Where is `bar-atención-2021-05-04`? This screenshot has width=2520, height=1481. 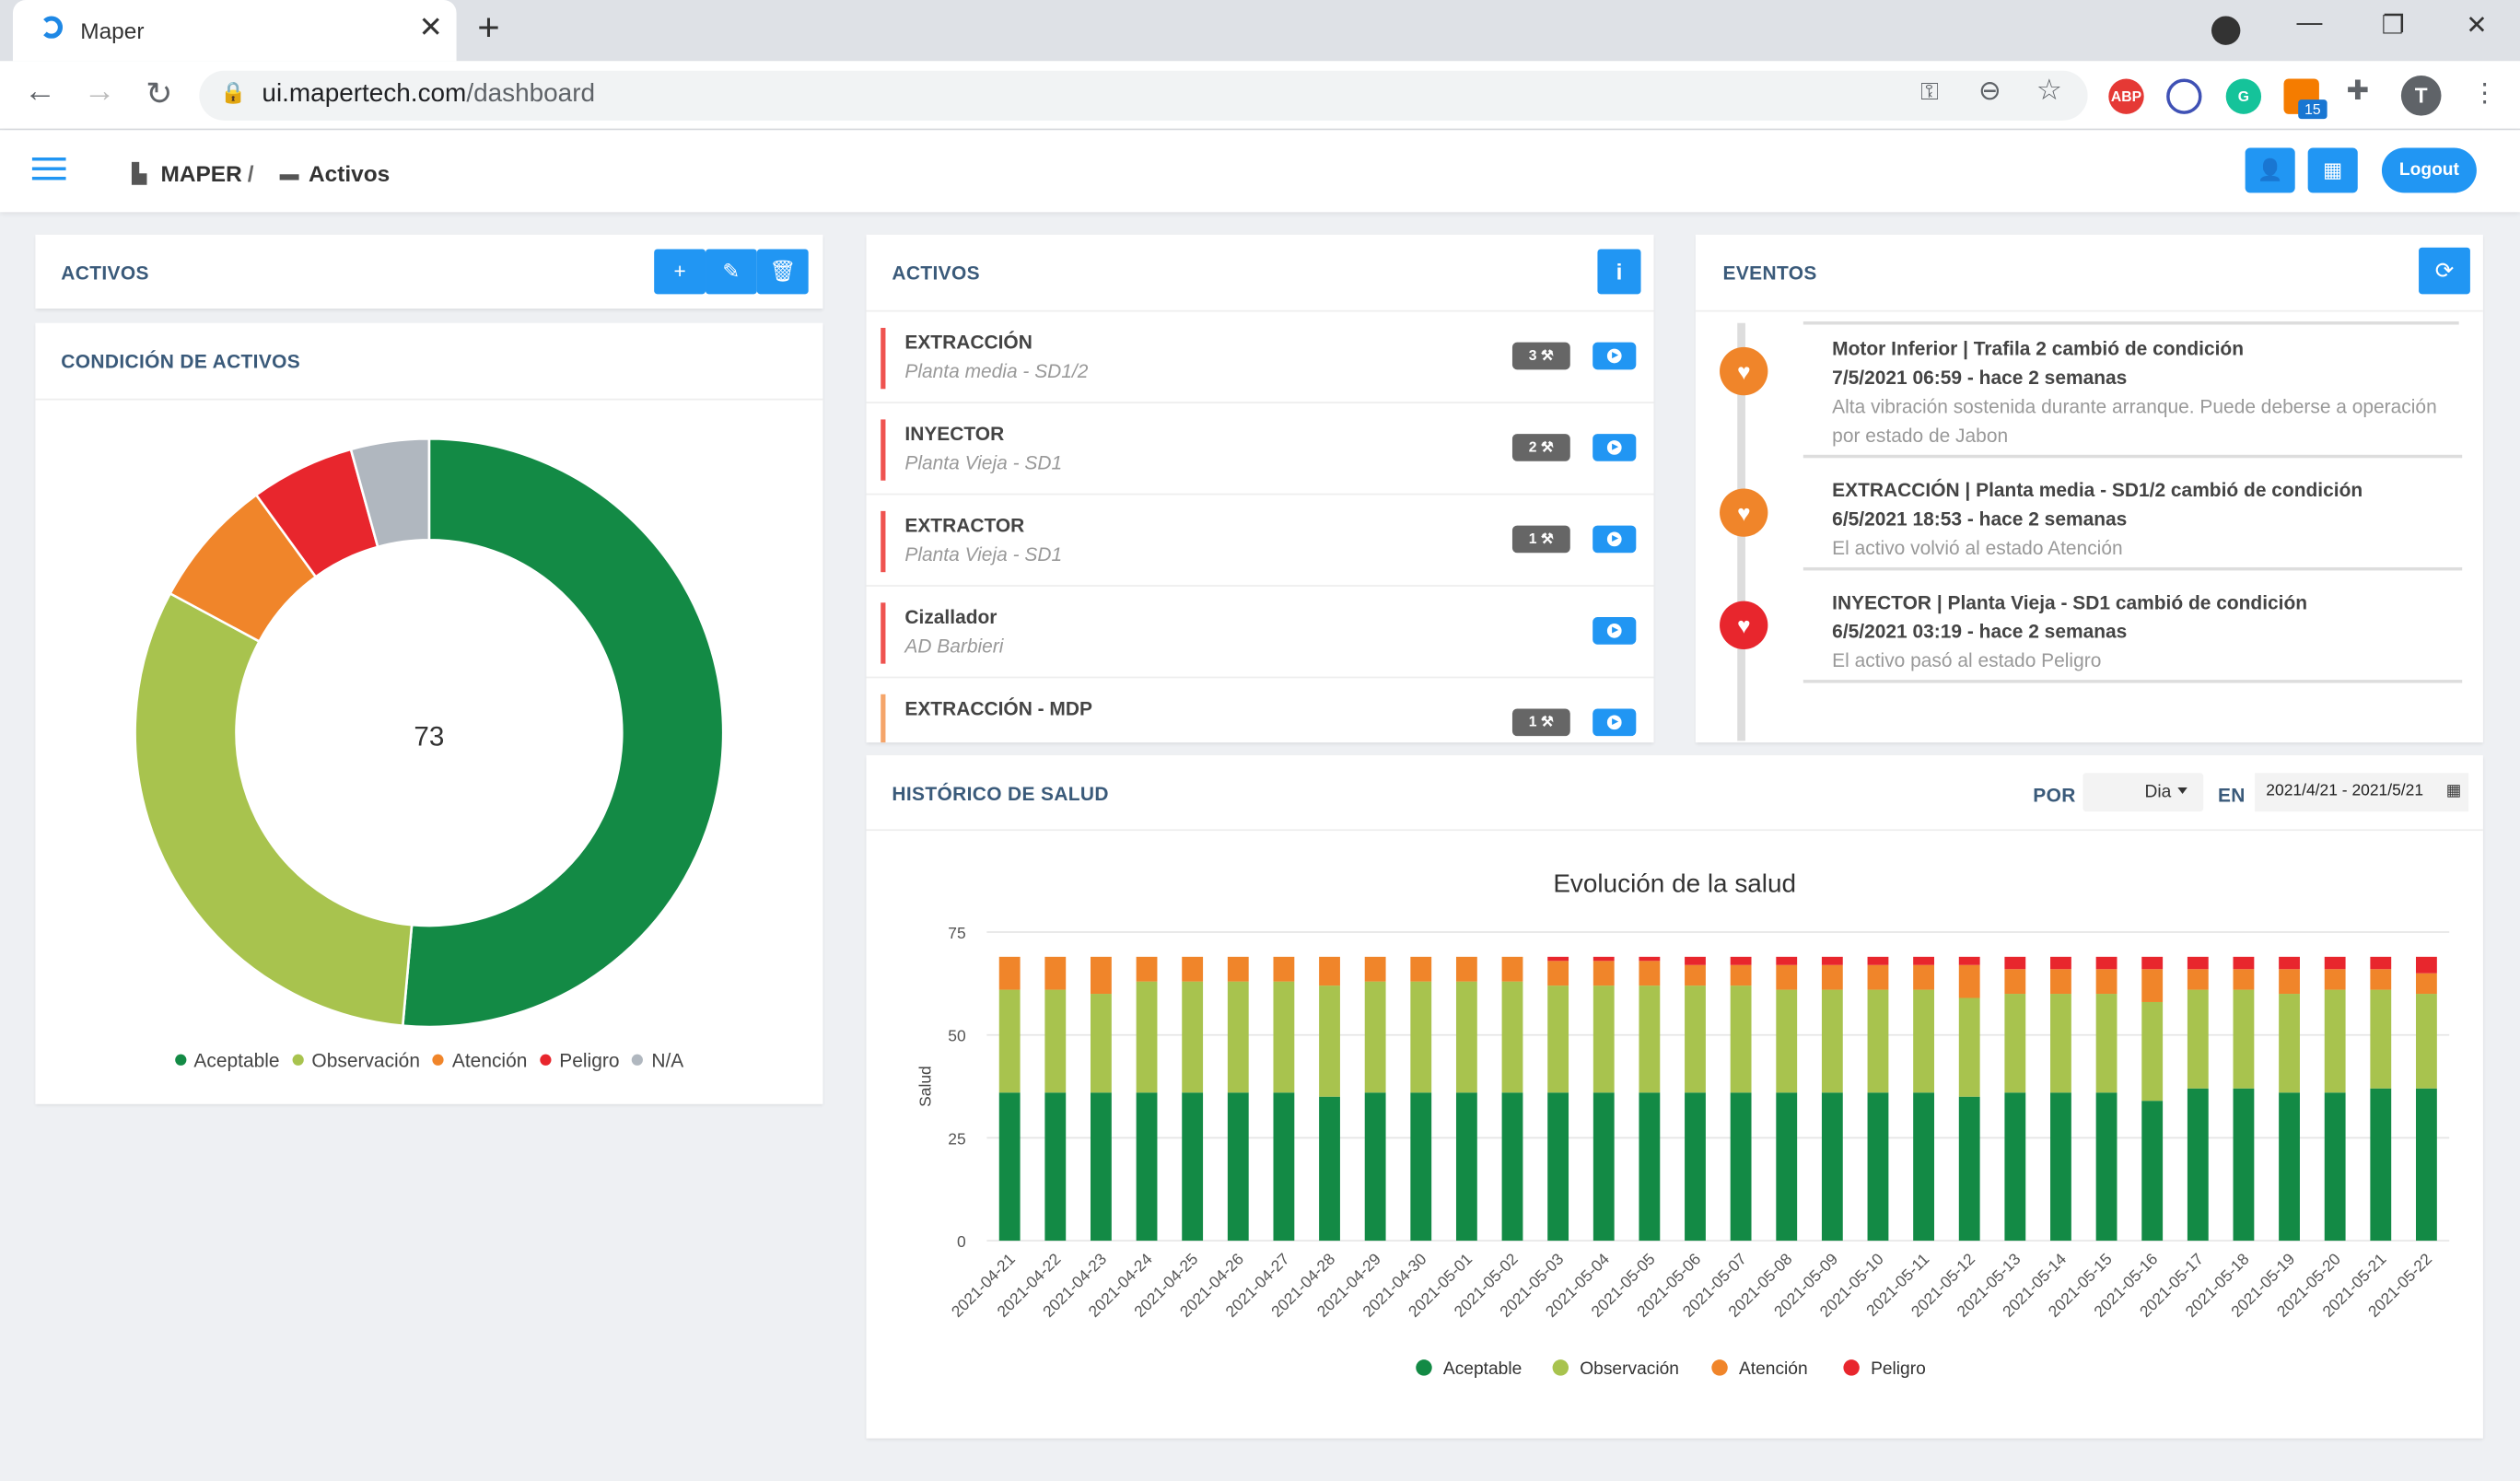
bar-atención-2021-05-04 is located at coordinates (1603, 973).